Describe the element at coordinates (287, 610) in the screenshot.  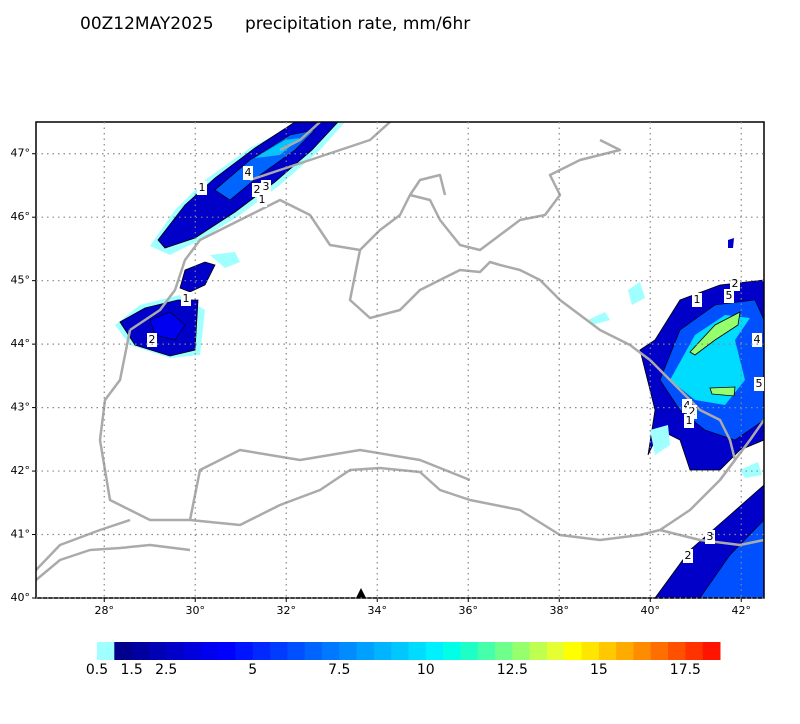
I see `x-tick-label: 32°` at that location.